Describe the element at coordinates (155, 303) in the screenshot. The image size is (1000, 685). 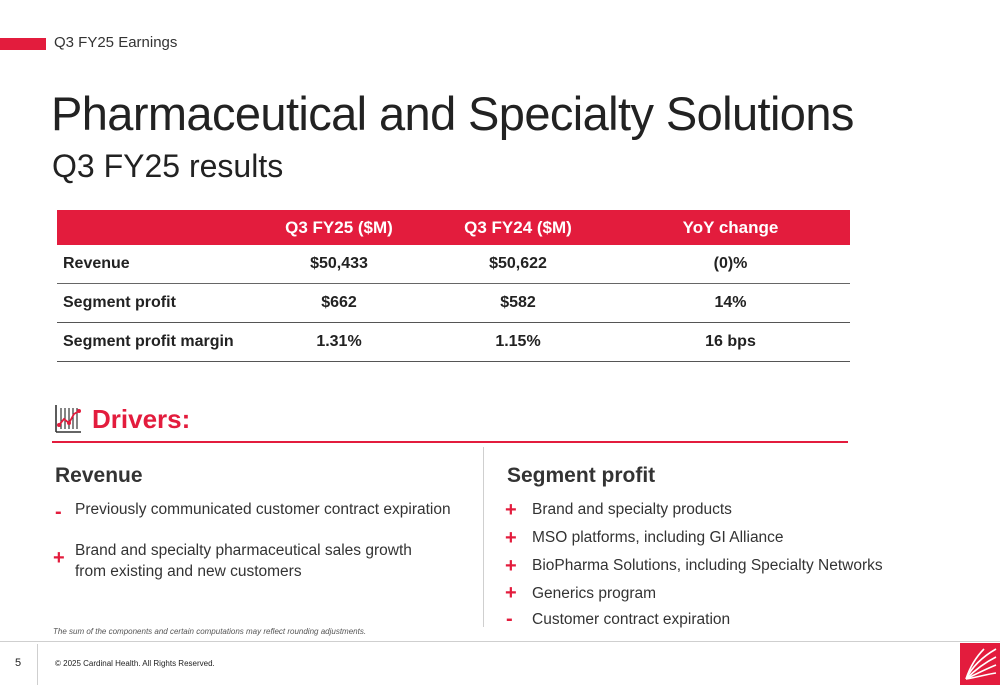
I see `row-label: Segment profit` at that location.